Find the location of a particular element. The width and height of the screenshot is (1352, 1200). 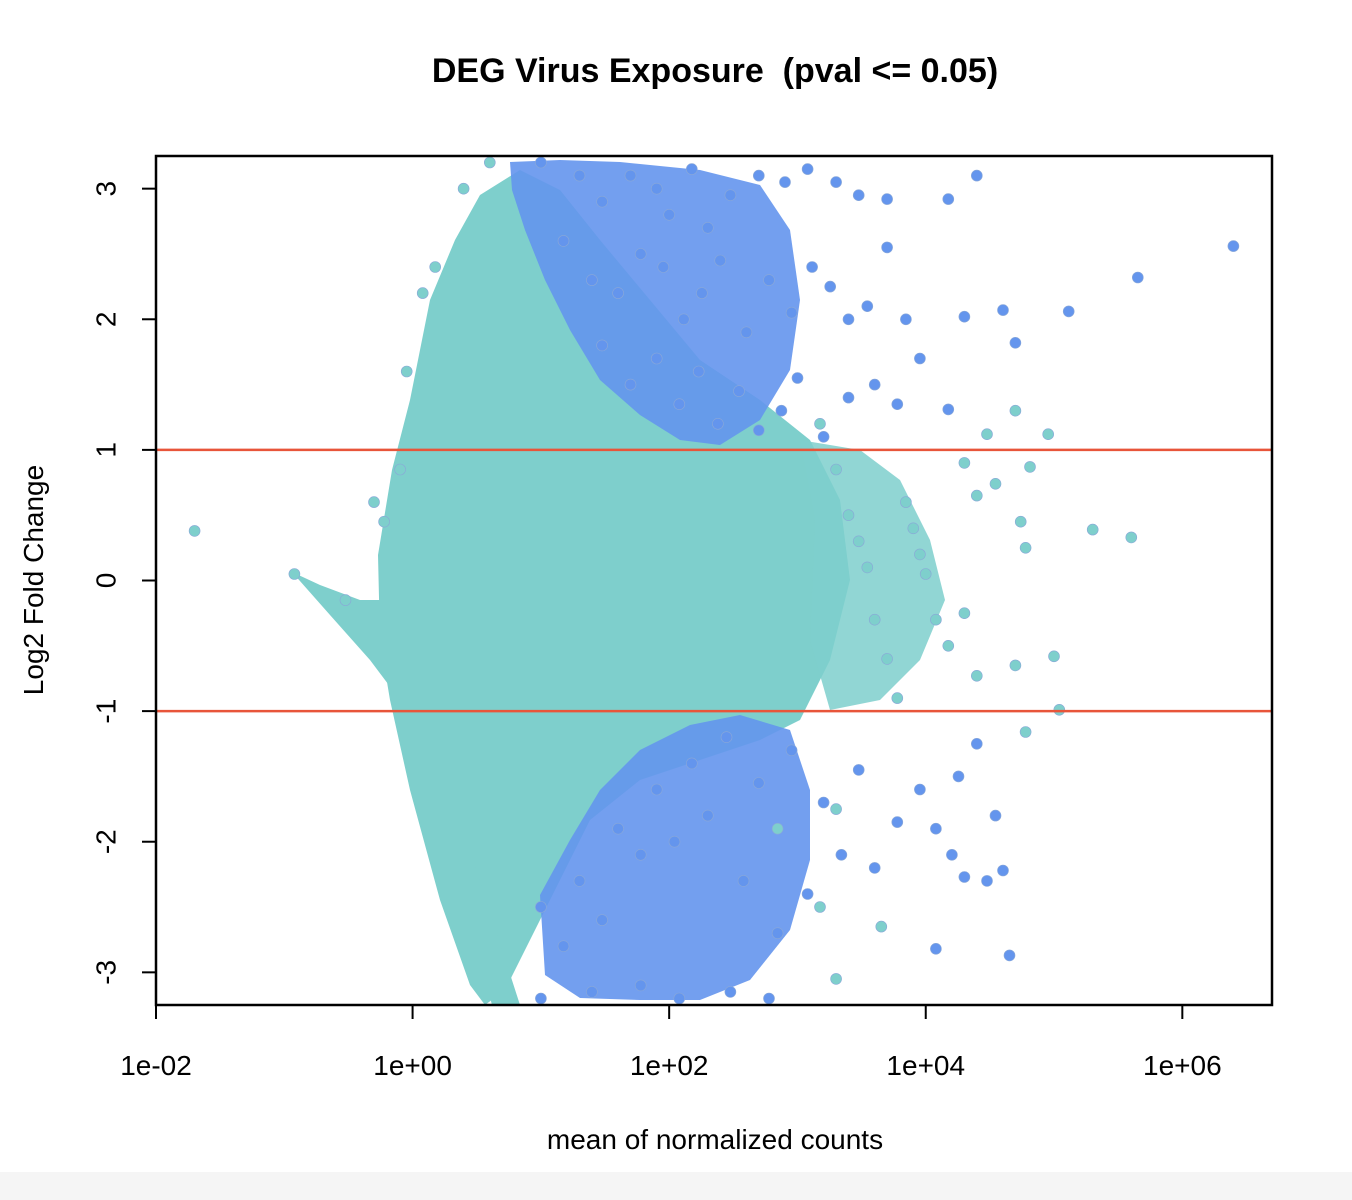

x-axis: 1e-02 1e+00 1e+02 1e+04 1e+06 is located at coordinates (671, 1042).